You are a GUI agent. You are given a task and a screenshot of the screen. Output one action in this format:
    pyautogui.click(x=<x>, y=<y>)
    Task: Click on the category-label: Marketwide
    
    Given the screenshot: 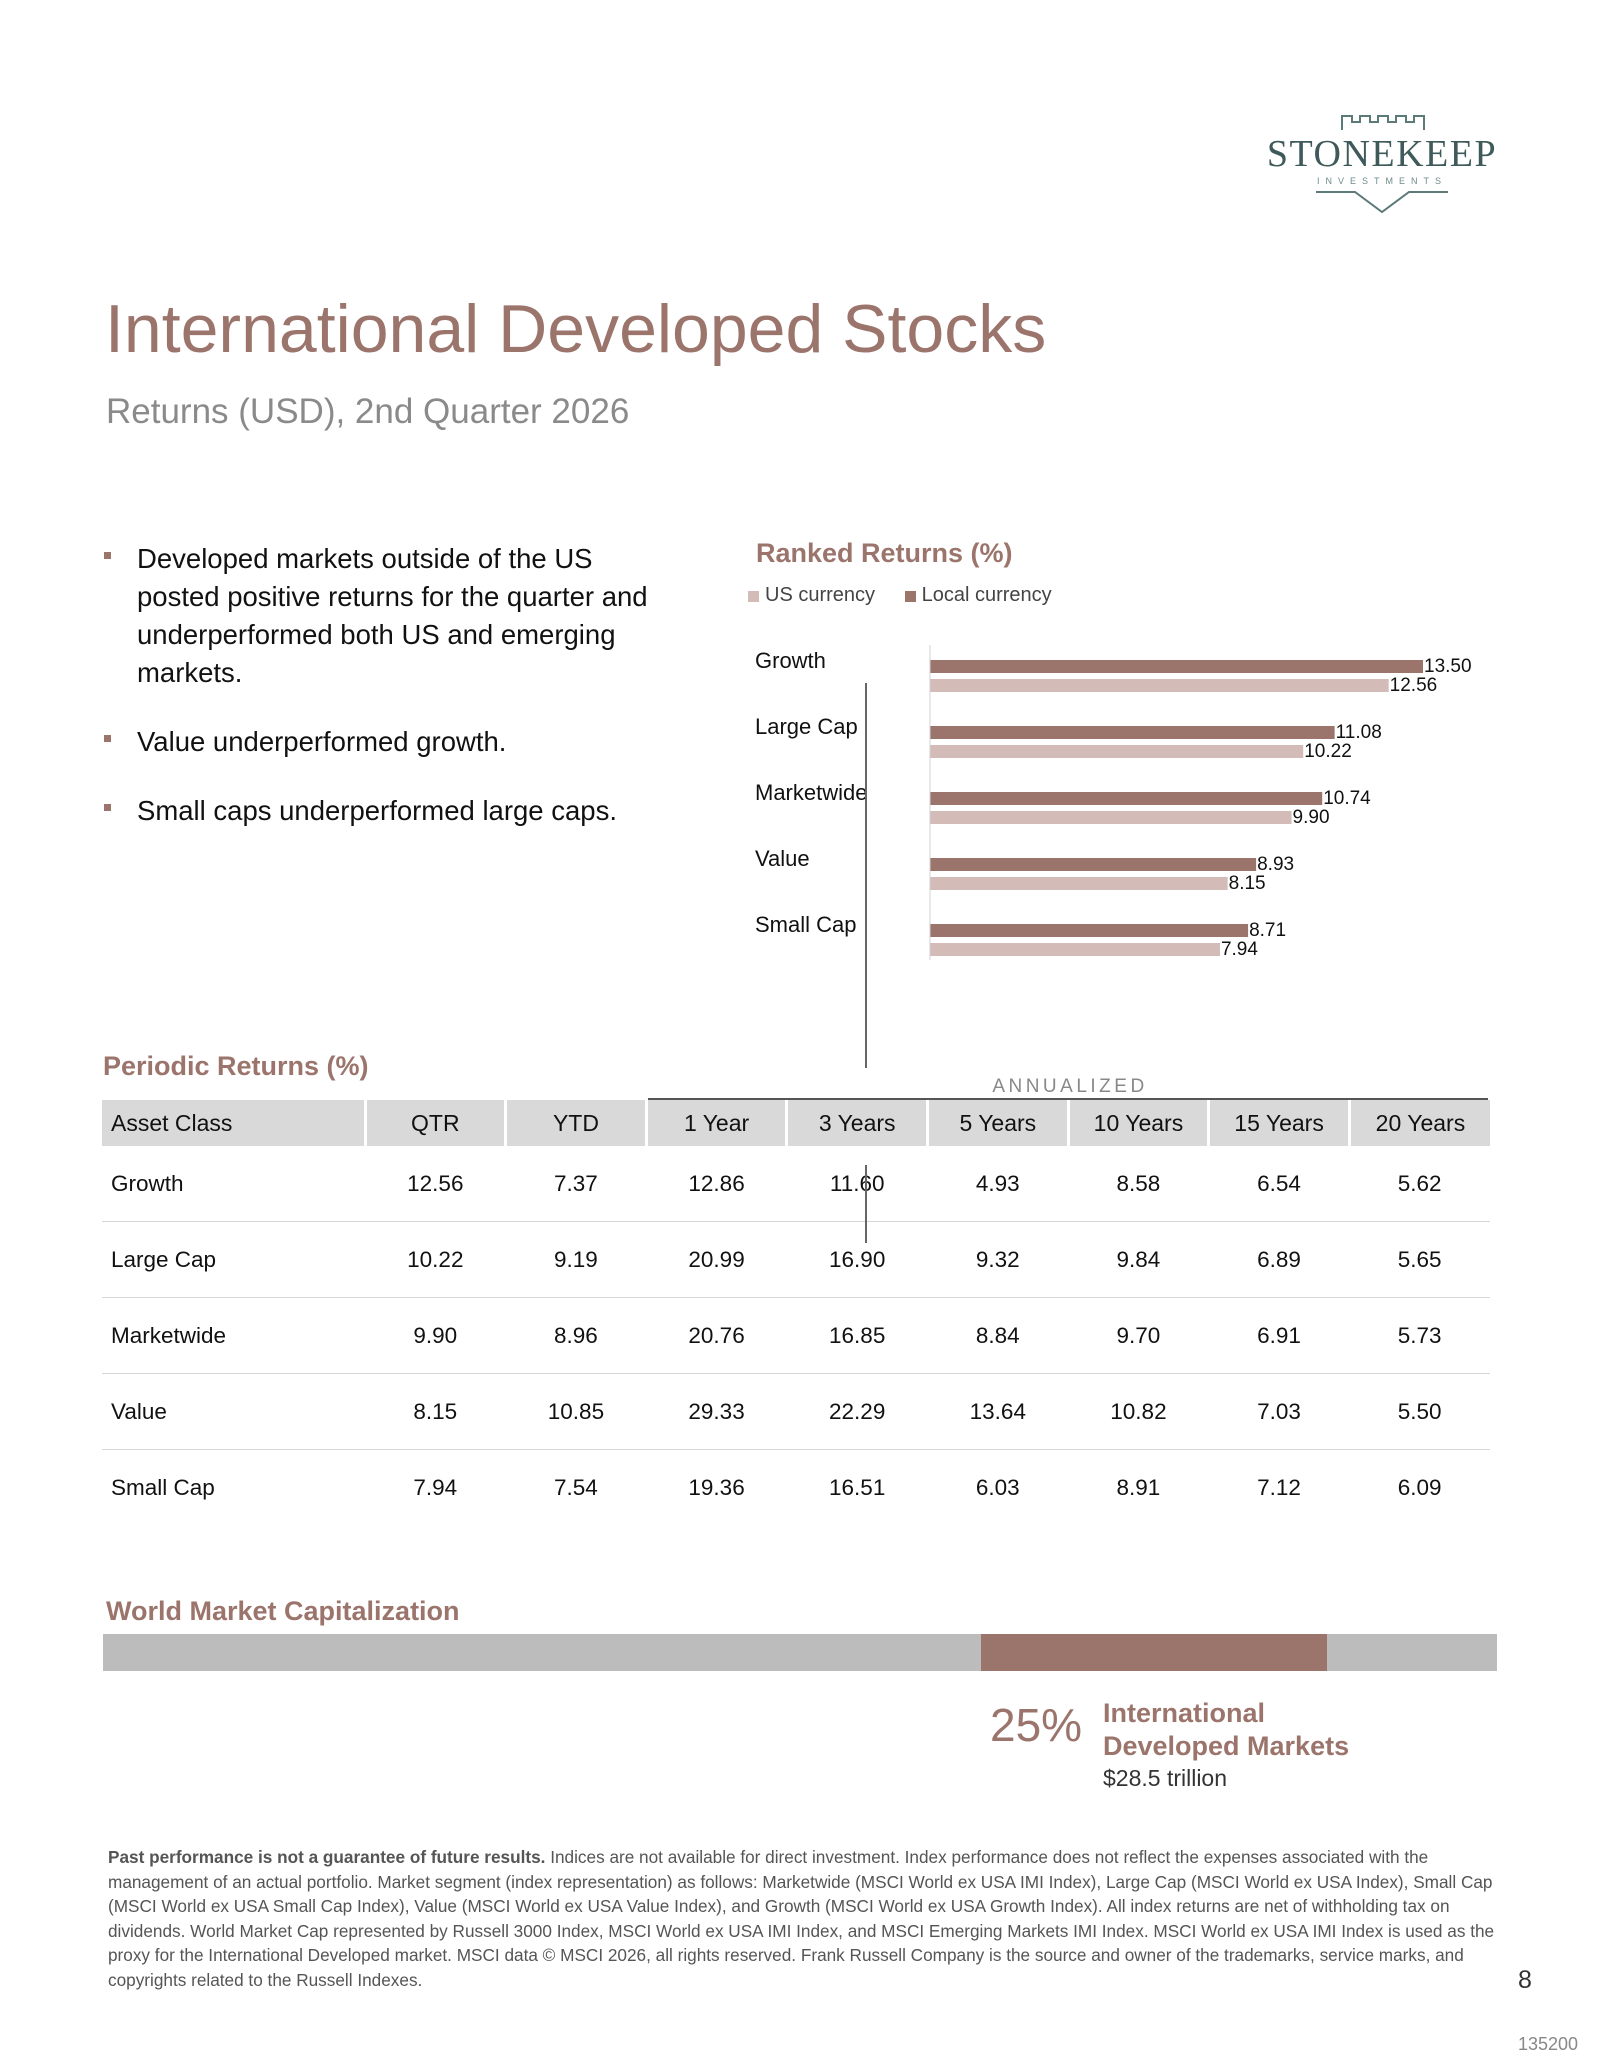 What is the action you would take?
    pyautogui.click(x=811, y=792)
    